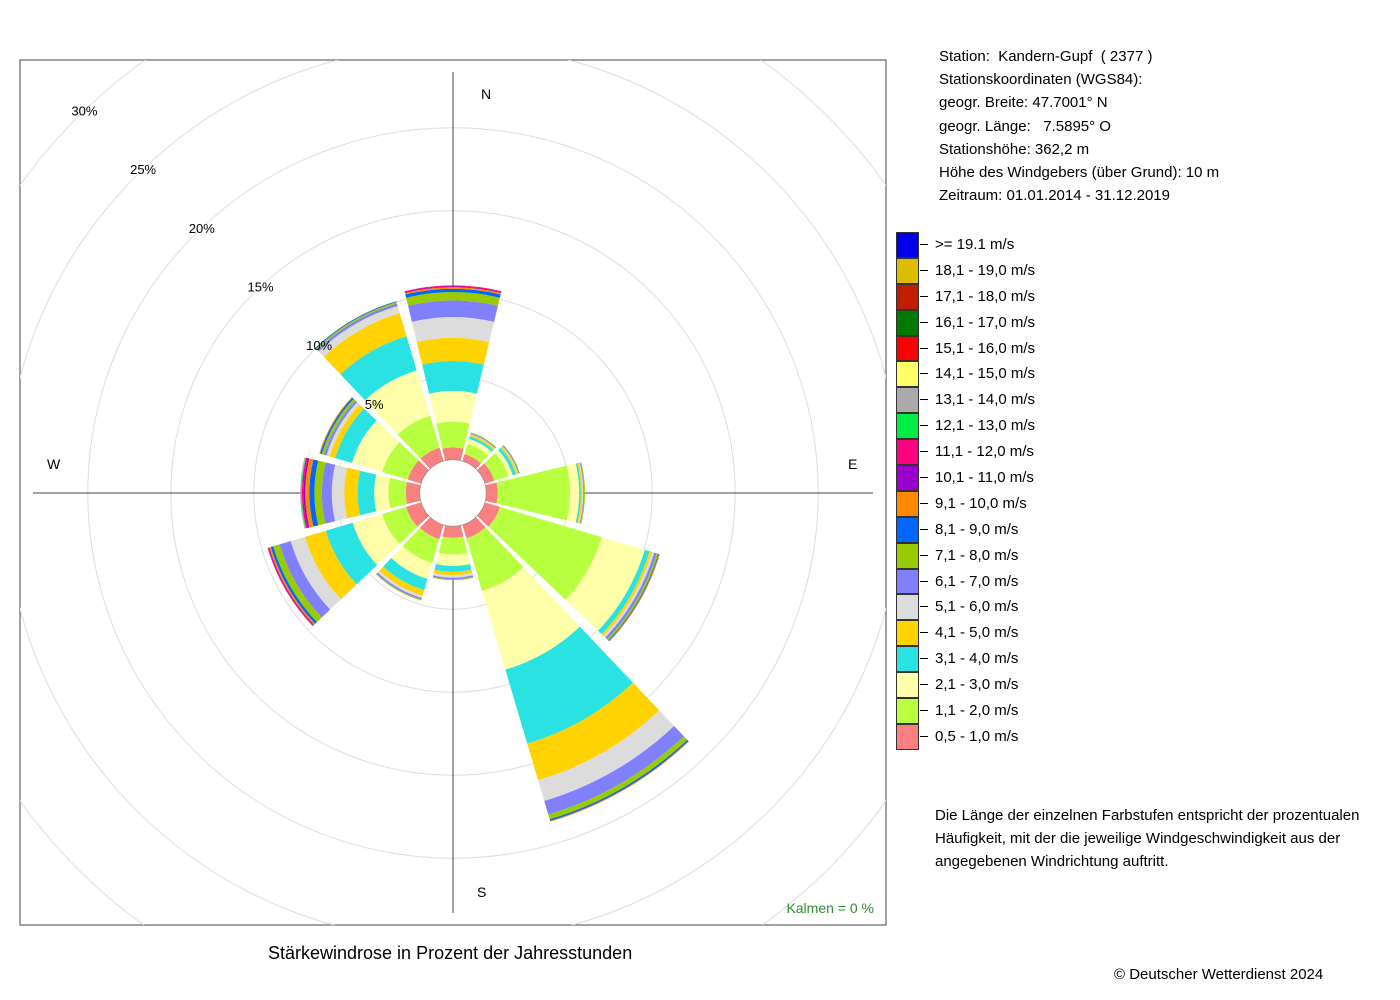 This screenshot has height=1000, width=1400. I want to click on anemometer-height: Höhe des Windgebers (über Grund): 10 m, so click(1079, 173).